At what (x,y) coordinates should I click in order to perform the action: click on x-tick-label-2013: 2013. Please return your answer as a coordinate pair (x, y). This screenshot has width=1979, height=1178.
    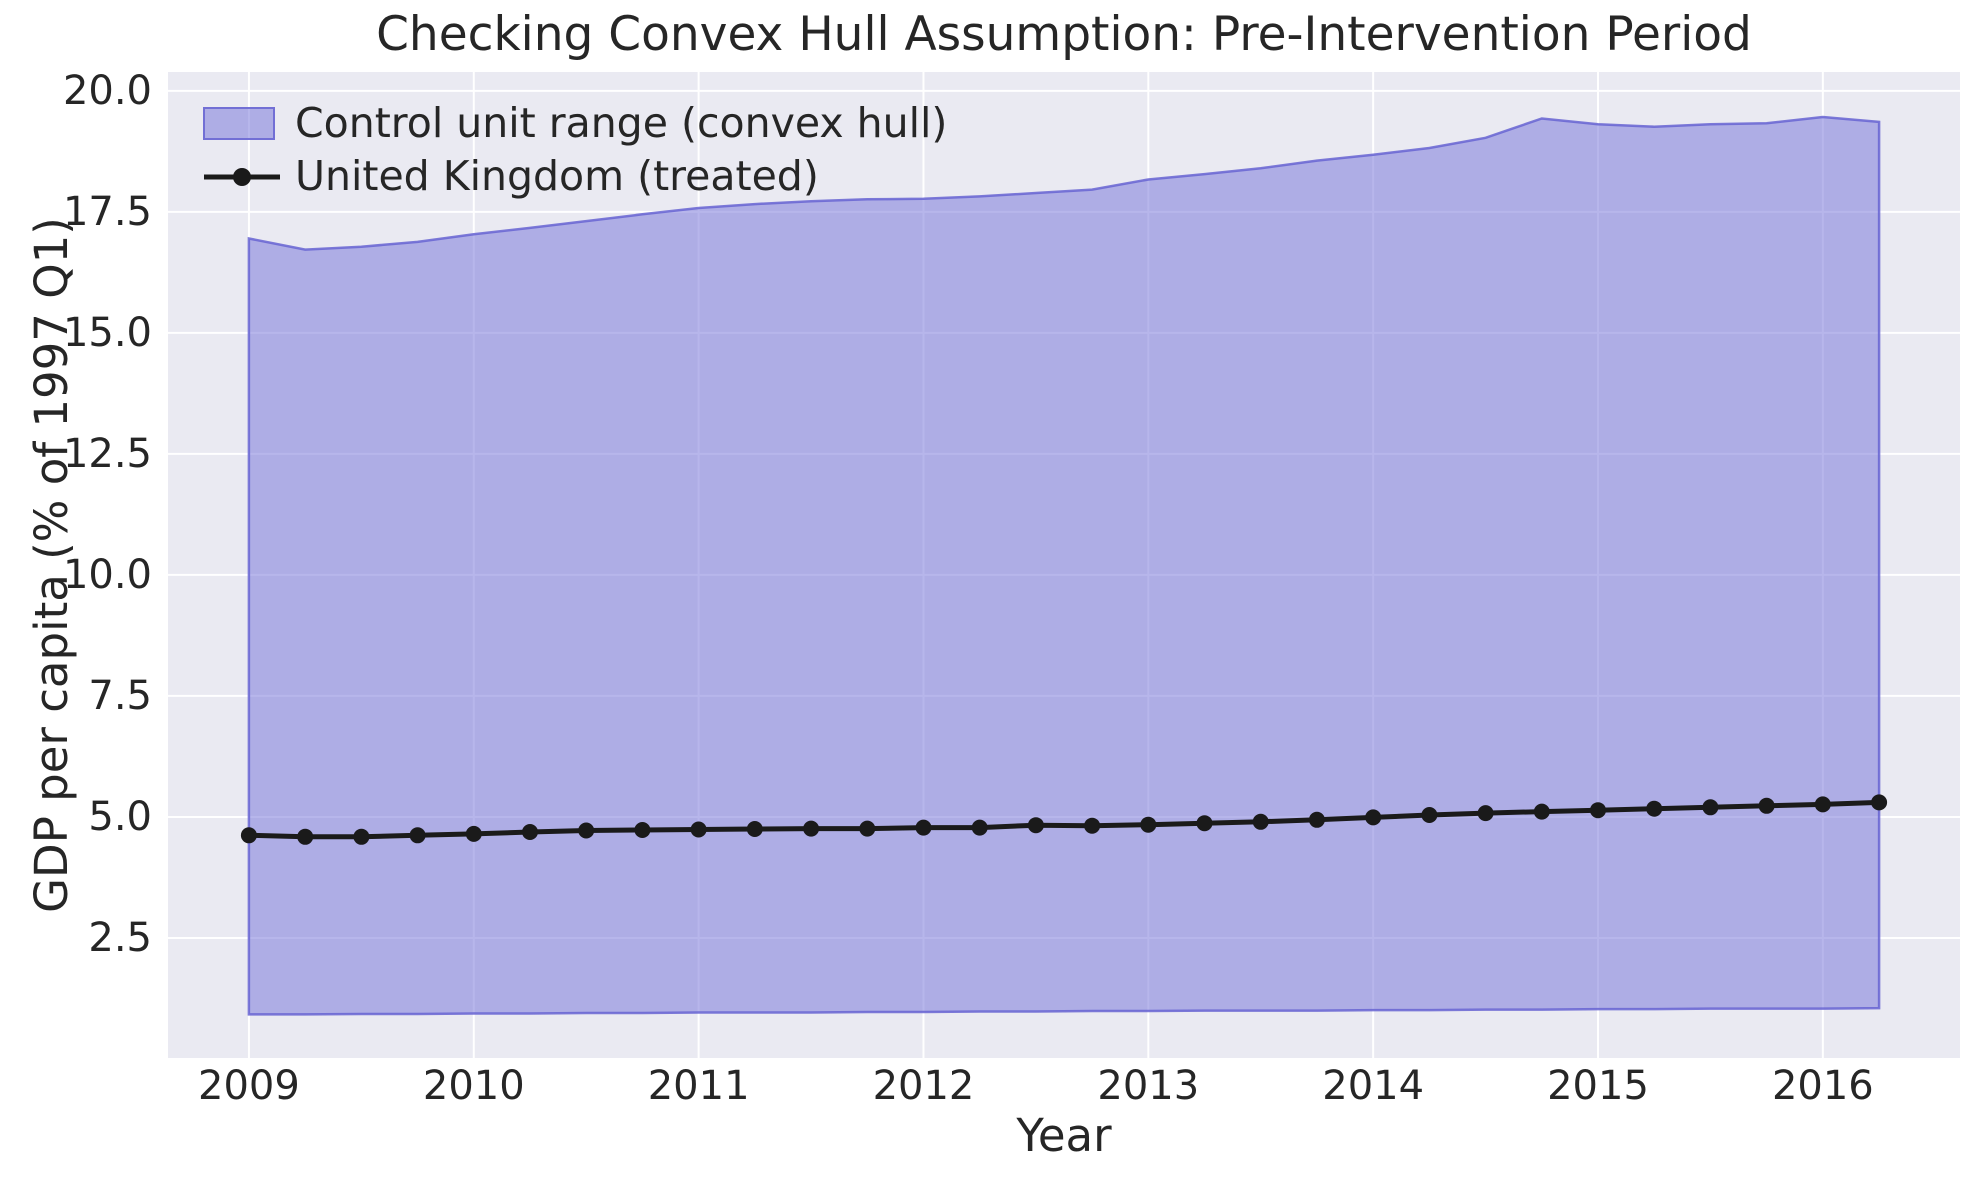
    Looking at the image, I should click on (1148, 1086).